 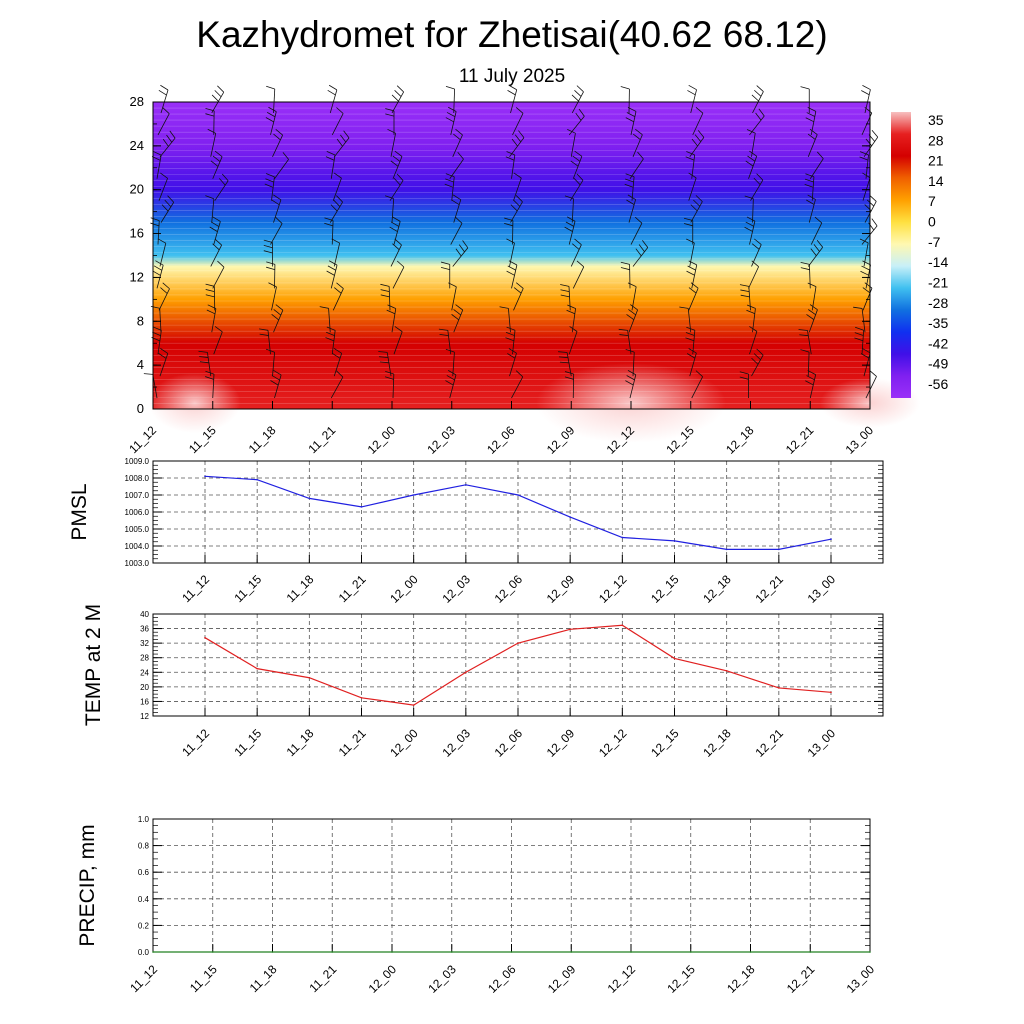 What do you see at coordinates (717, 589) in the screenshot?
I see `x-tick-label: 12_18` at bounding box center [717, 589].